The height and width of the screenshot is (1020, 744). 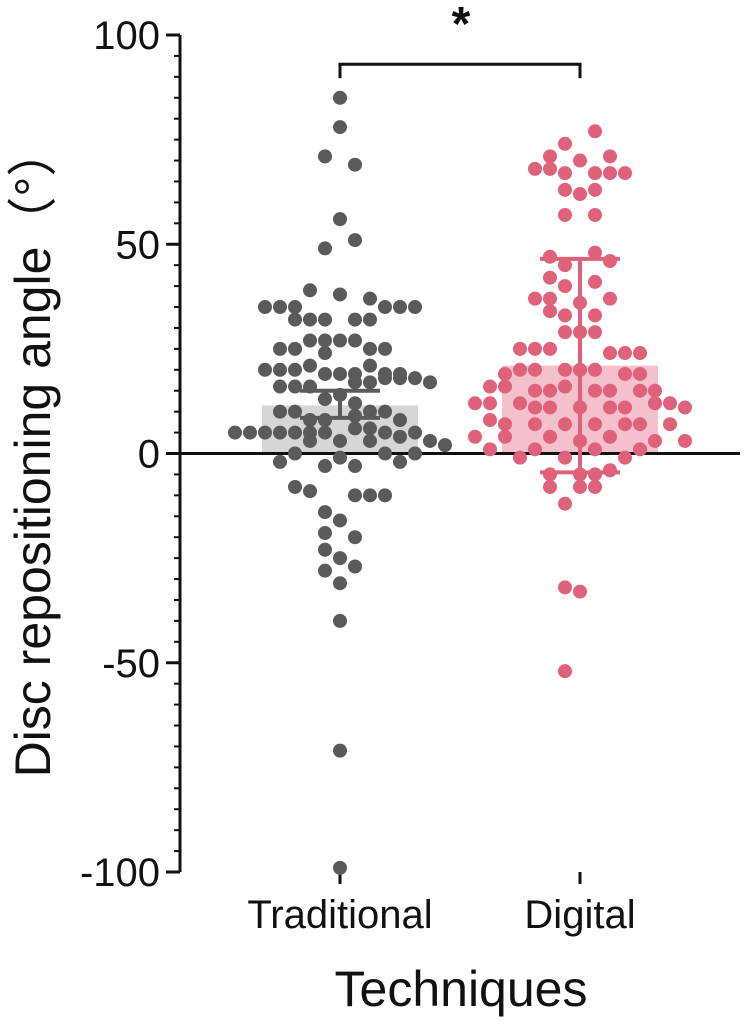 What do you see at coordinates (138, 245) in the screenshot?
I see `y-tick-label: 50` at bounding box center [138, 245].